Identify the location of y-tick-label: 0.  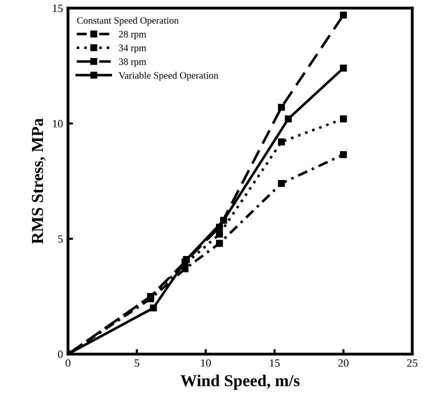
(60, 354).